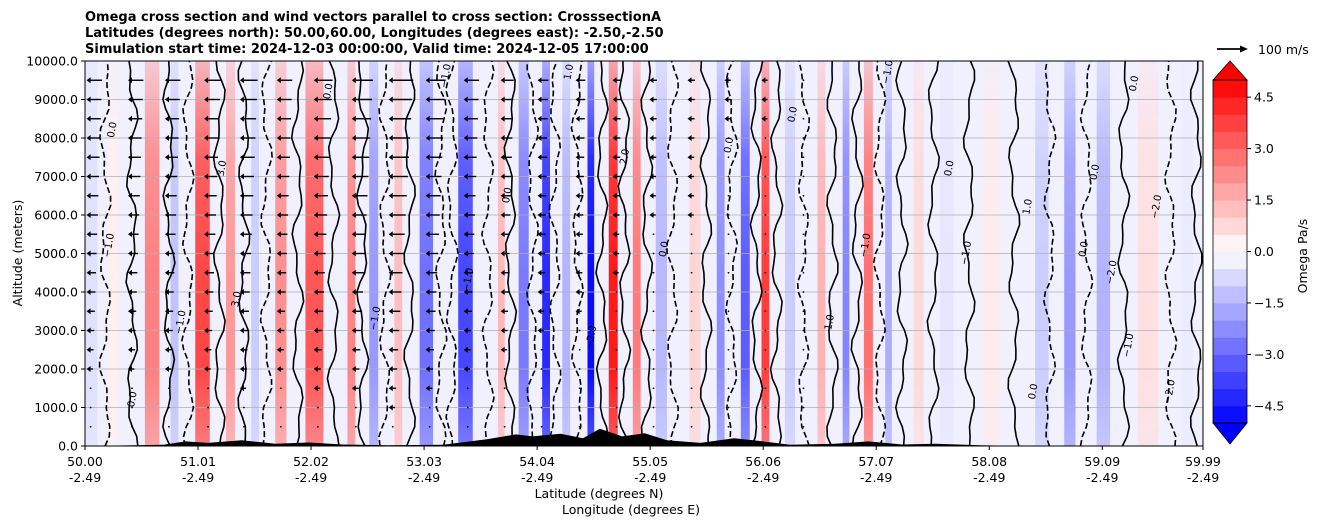 This screenshot has height=526, width=1320. What do you see at coordinates (1230, 380) in the screenshot?
I see `colorbar-segment` at bounding box center [1230, 380].